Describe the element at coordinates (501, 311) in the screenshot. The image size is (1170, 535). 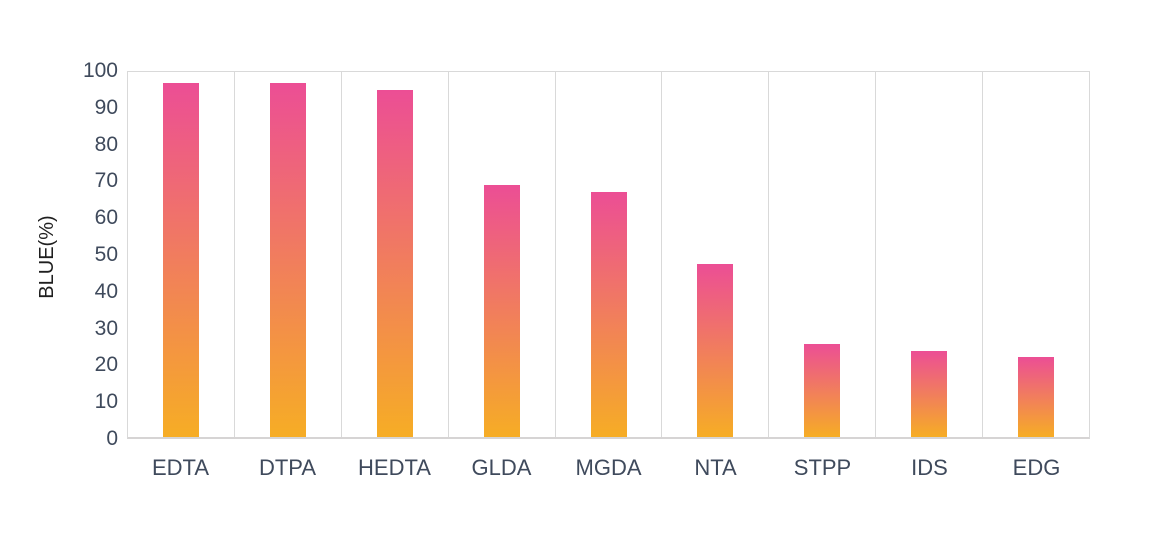
I see `bar-glda` at that location.